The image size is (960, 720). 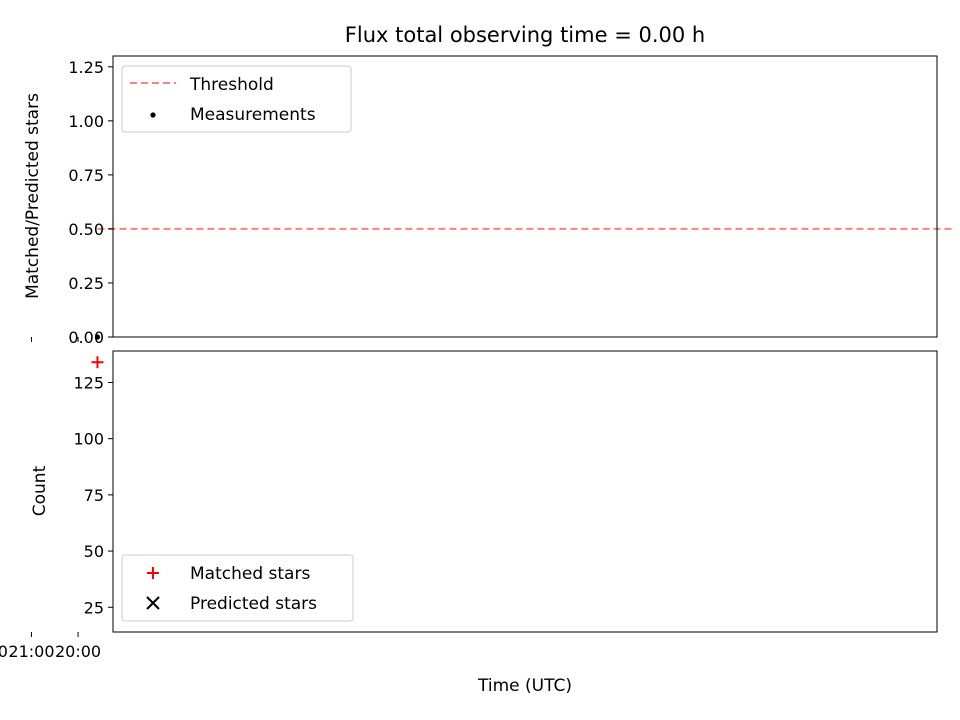 I want to click on measurements-legend-swatch, so click(x=153, y=115).